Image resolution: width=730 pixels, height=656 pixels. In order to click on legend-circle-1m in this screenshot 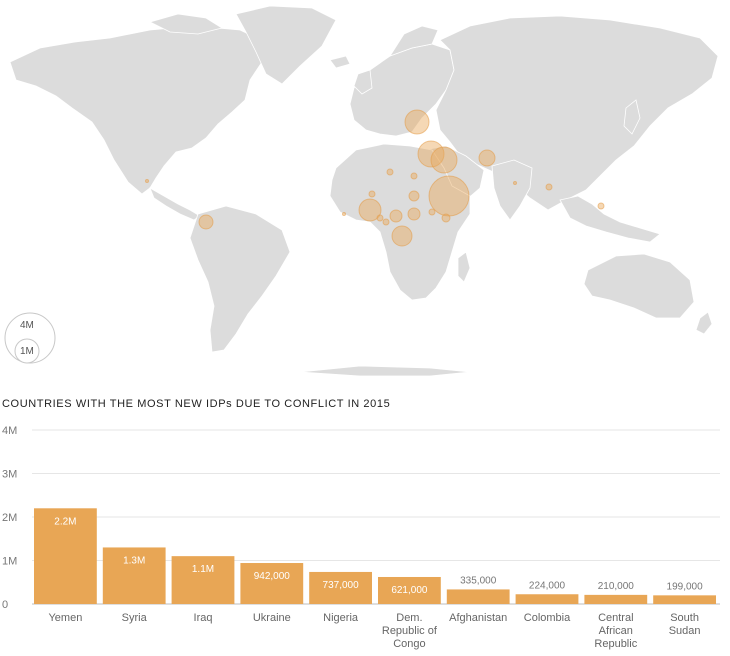, I will do `click(27, 351)`.